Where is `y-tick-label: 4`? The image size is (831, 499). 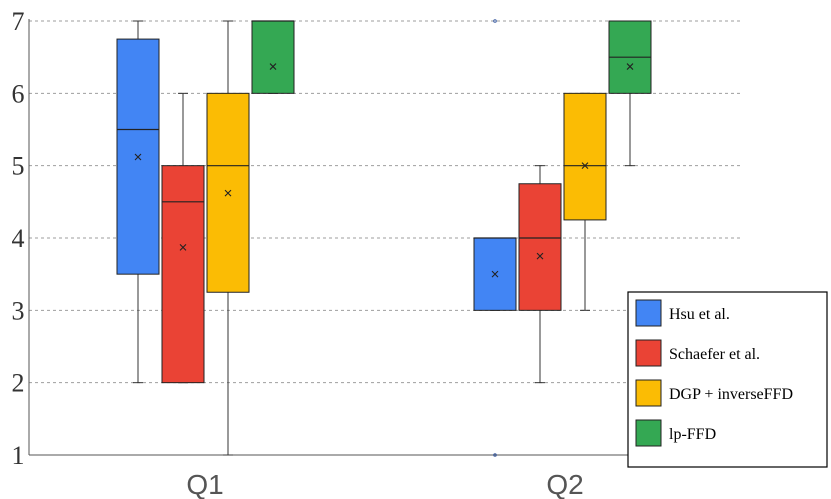
y-tick-label: 4 is located at coordinates (18, 238).